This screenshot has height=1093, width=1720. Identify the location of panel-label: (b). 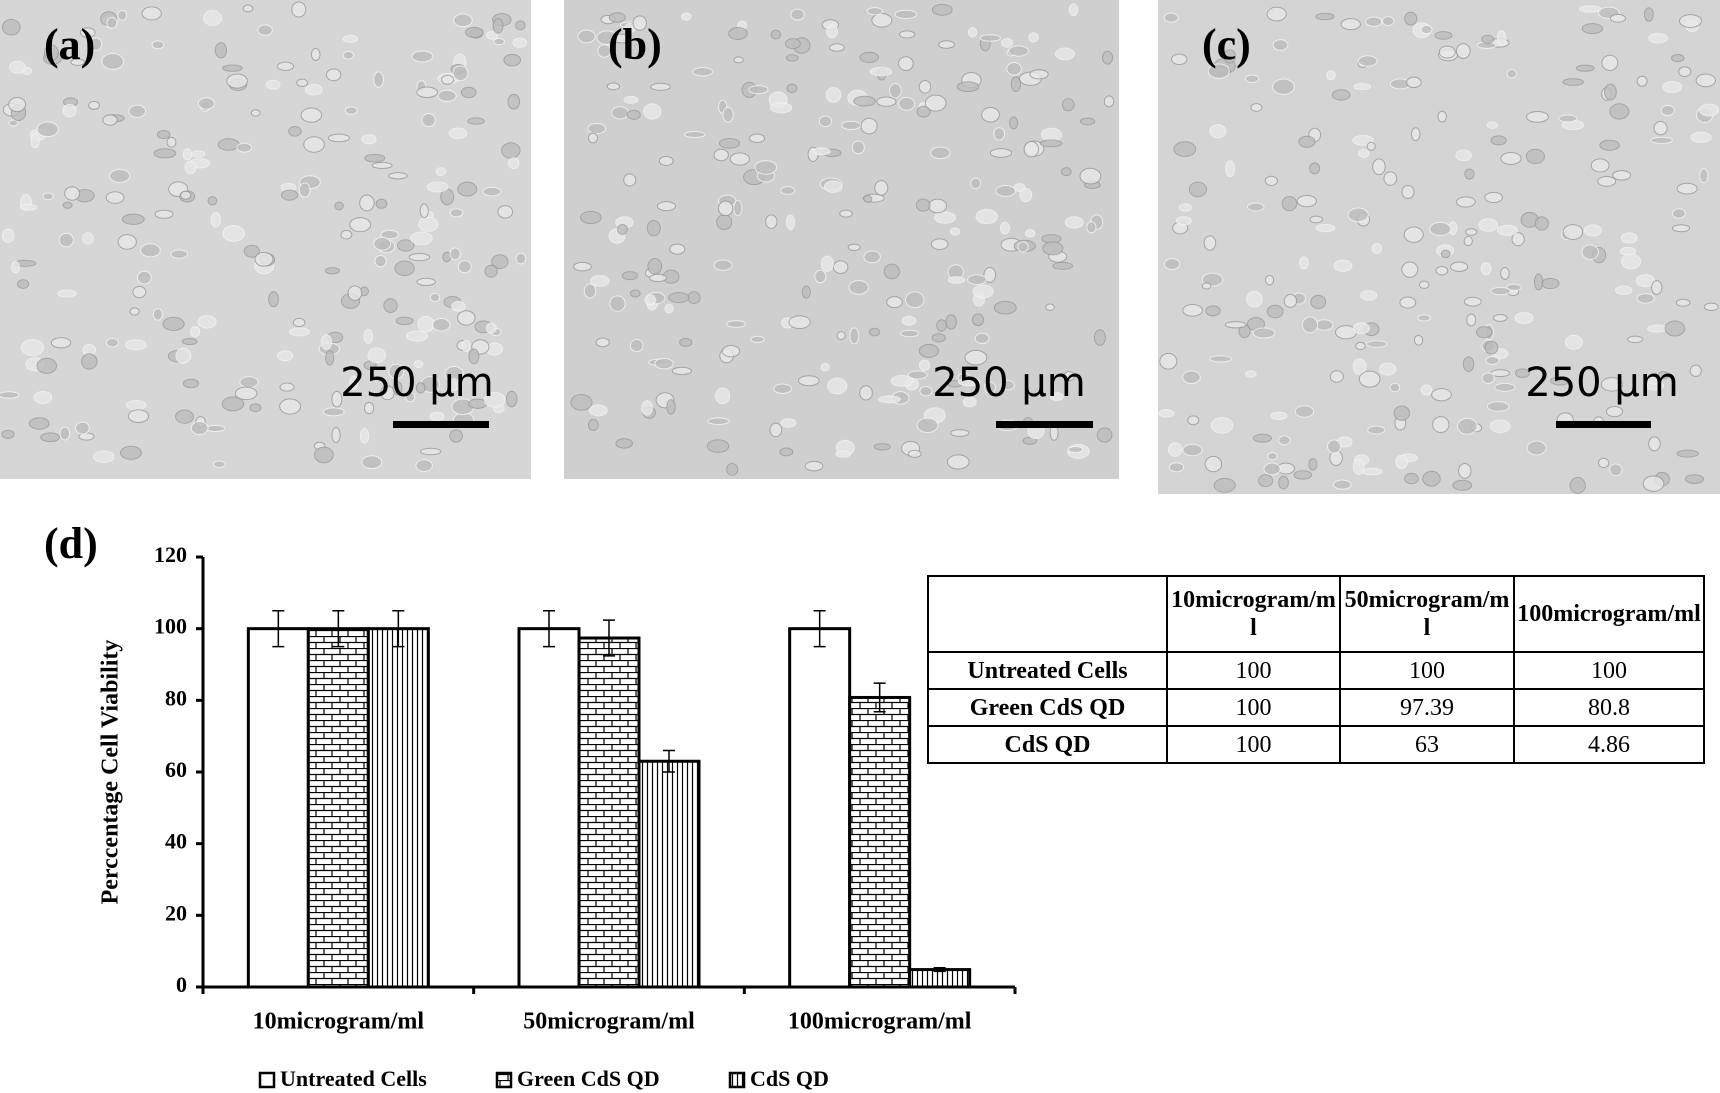
(635, 44).